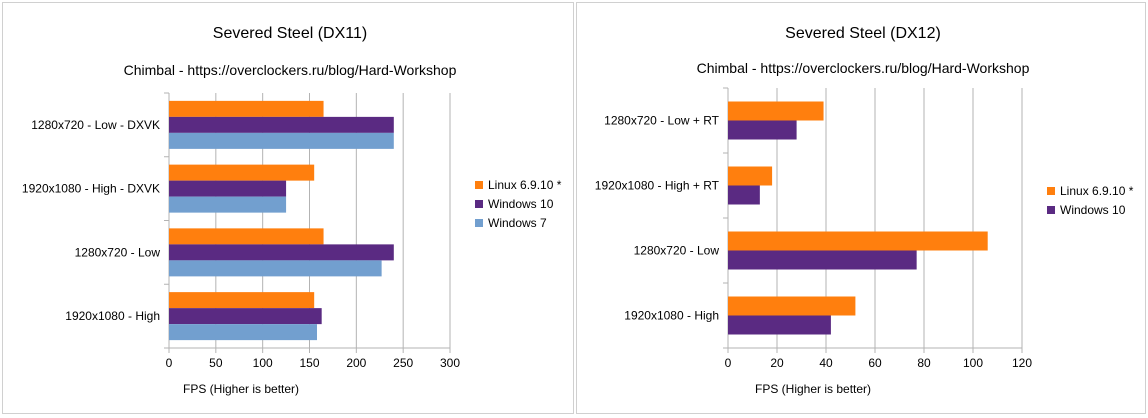  I want to click on chart-title: Severed Steel (DX11), so click(290, 33).